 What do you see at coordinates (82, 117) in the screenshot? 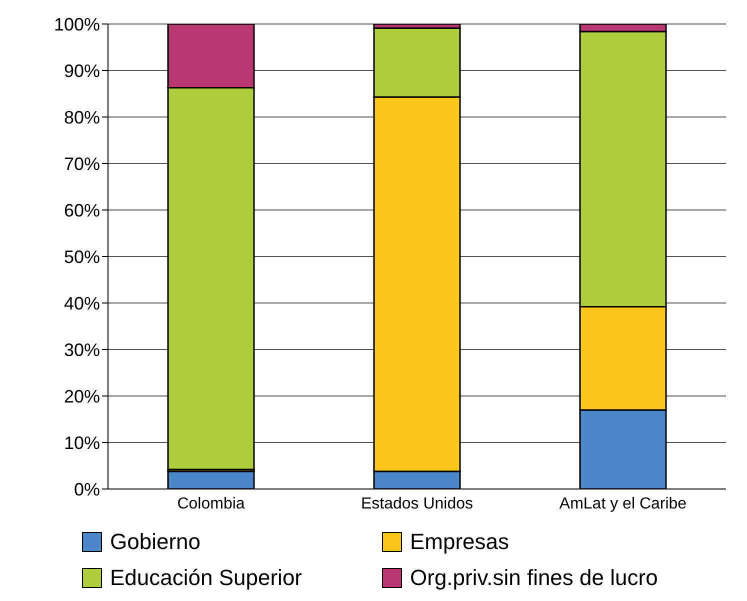
I see `y-tick-label: 80%` at bounding box center [82, 117].